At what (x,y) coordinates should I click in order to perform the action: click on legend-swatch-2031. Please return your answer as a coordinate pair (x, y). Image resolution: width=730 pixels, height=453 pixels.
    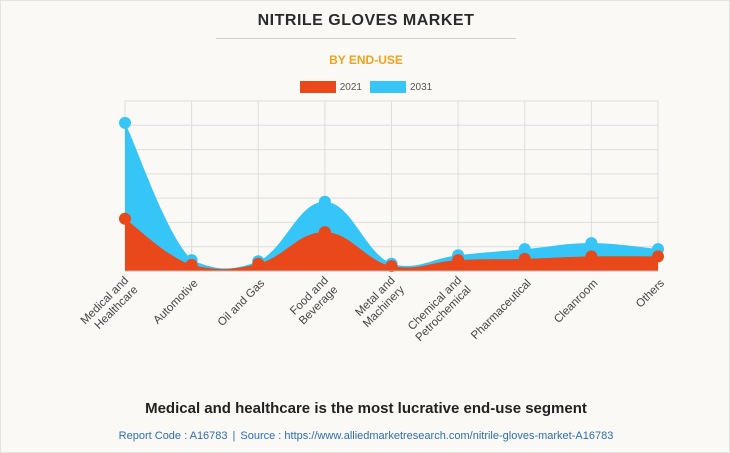
    Looking at the image, I should click on (388, 87).